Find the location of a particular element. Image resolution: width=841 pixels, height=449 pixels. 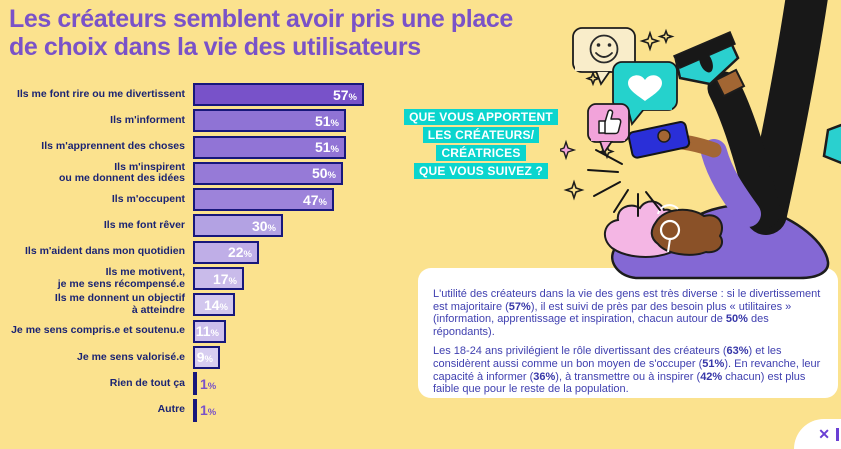

question-line: QUE VOUS APPORTENT is located at coordinates (481, 117).